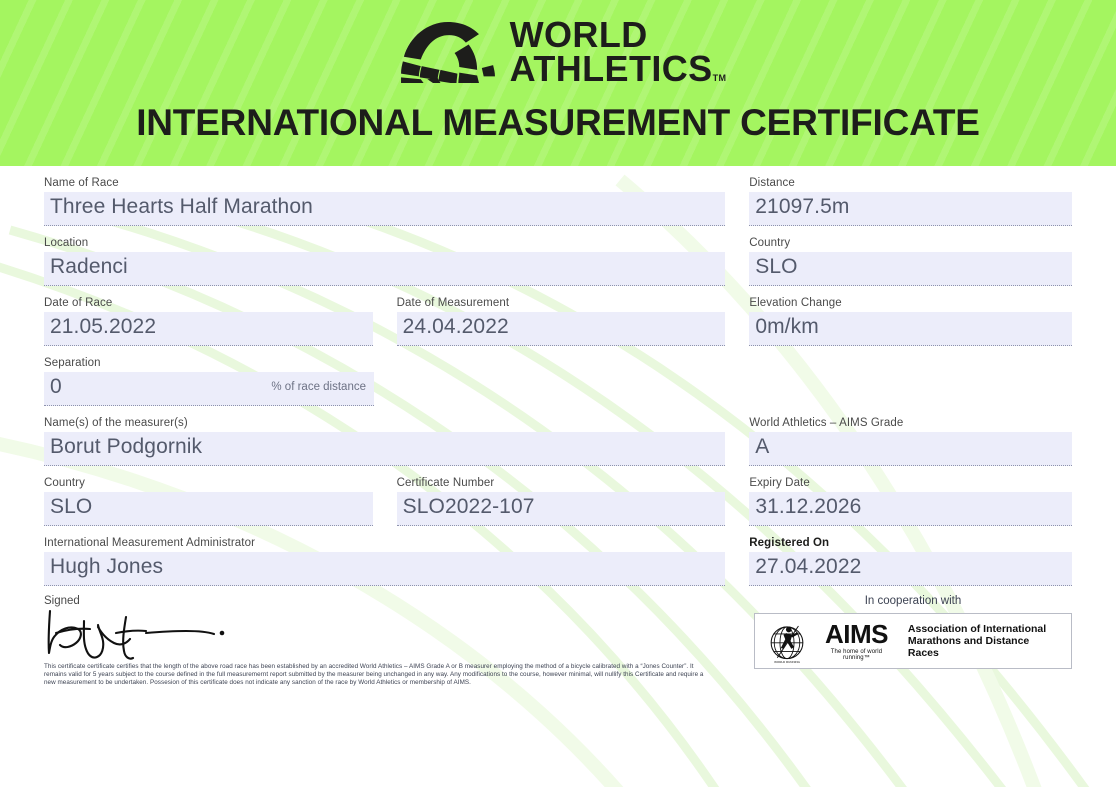  What do you see at coordinates (787, 661) in the screenshot?
I see `aims-globe-text: WORLD RUNNING` at bounding box center [787, 661].